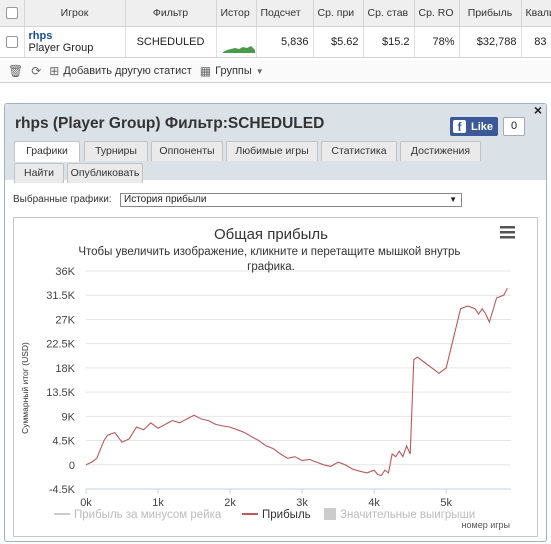 Image resolution: width=551 pixels, height=544 pixels. Describe the element at coordinates (272, 151) in the screenshot. I see `tab-favorite-games: Любимые игры` at that location.